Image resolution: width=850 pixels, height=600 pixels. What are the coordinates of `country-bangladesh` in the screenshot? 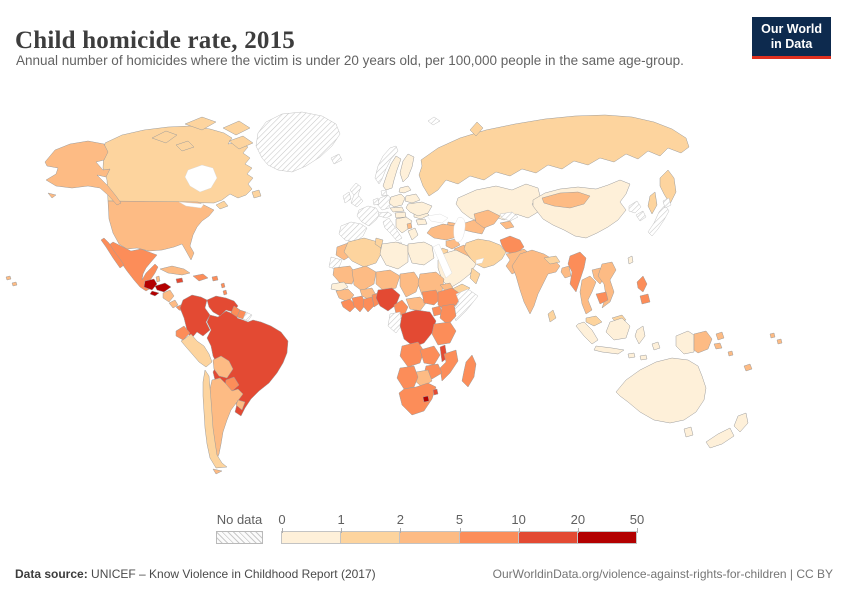 It's located at (566, 272).